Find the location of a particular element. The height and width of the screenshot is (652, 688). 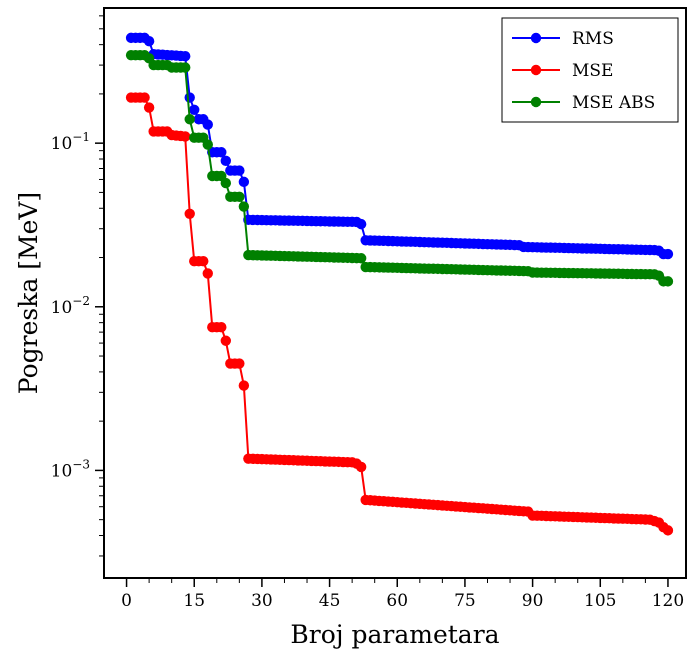

legend-label: MSE ABS is located at coordinates (613, 103).